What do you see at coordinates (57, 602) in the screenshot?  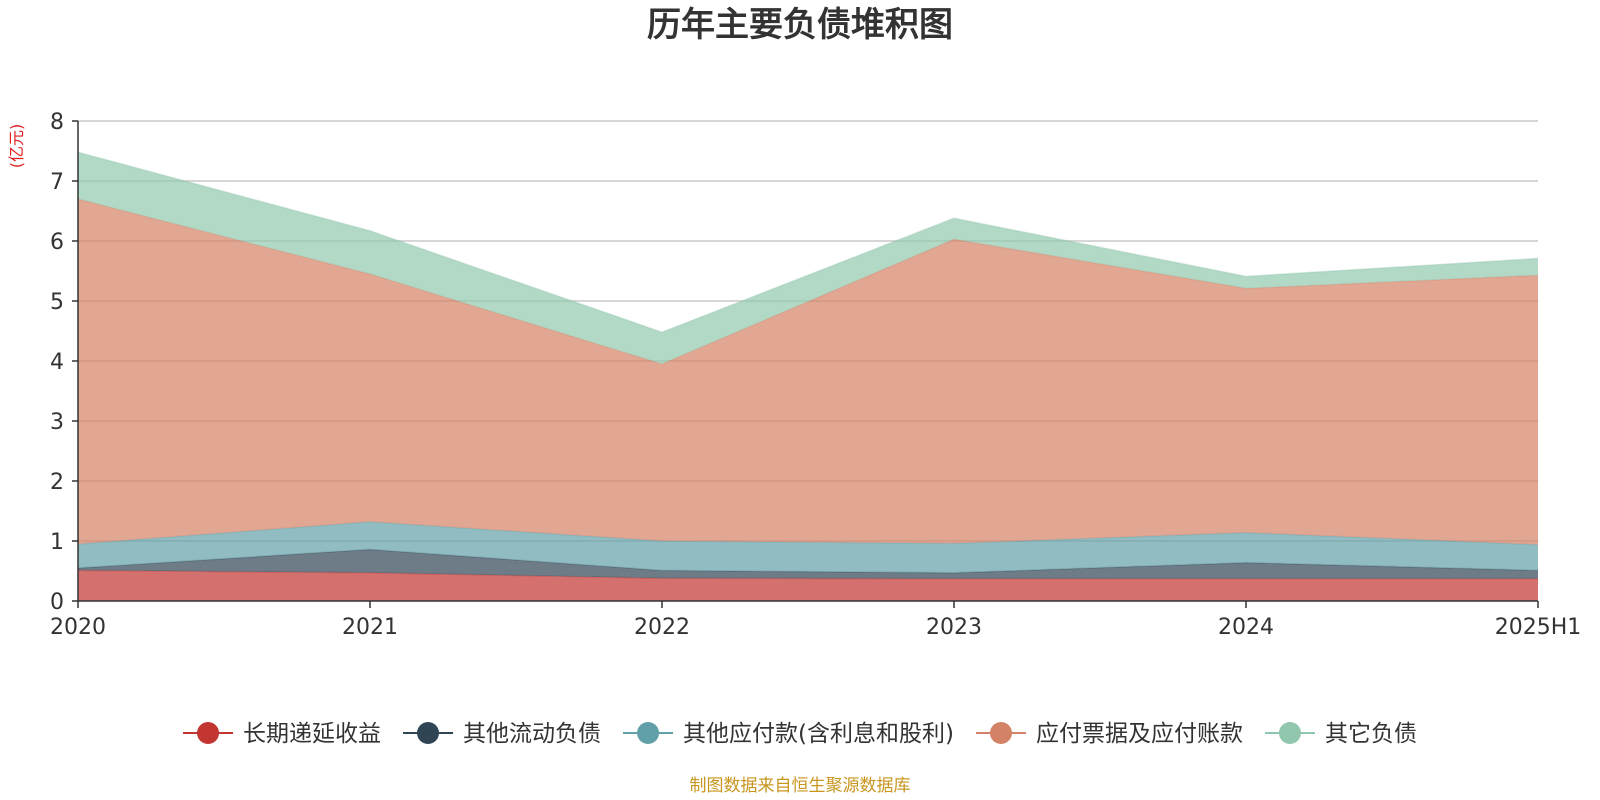 I see `y-tick-label: 0` at bounding box center [57, 602].